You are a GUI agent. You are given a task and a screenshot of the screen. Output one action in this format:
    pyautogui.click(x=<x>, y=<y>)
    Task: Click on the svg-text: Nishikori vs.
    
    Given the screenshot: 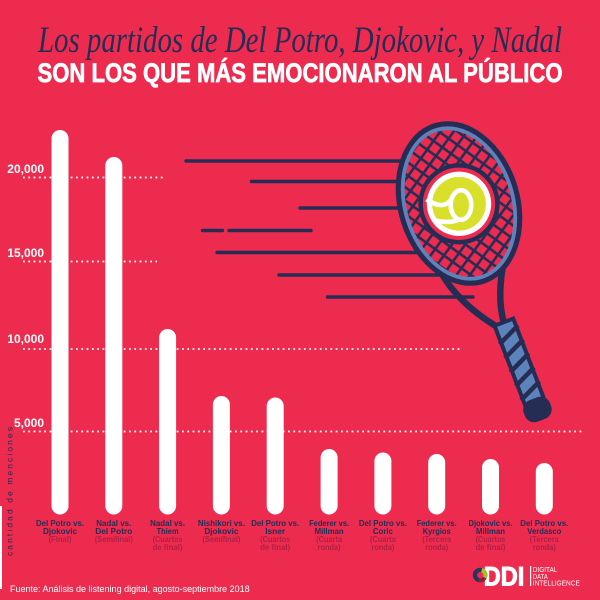 What is the action you would take?
    pyautogui.click(x=221, y=523)
    